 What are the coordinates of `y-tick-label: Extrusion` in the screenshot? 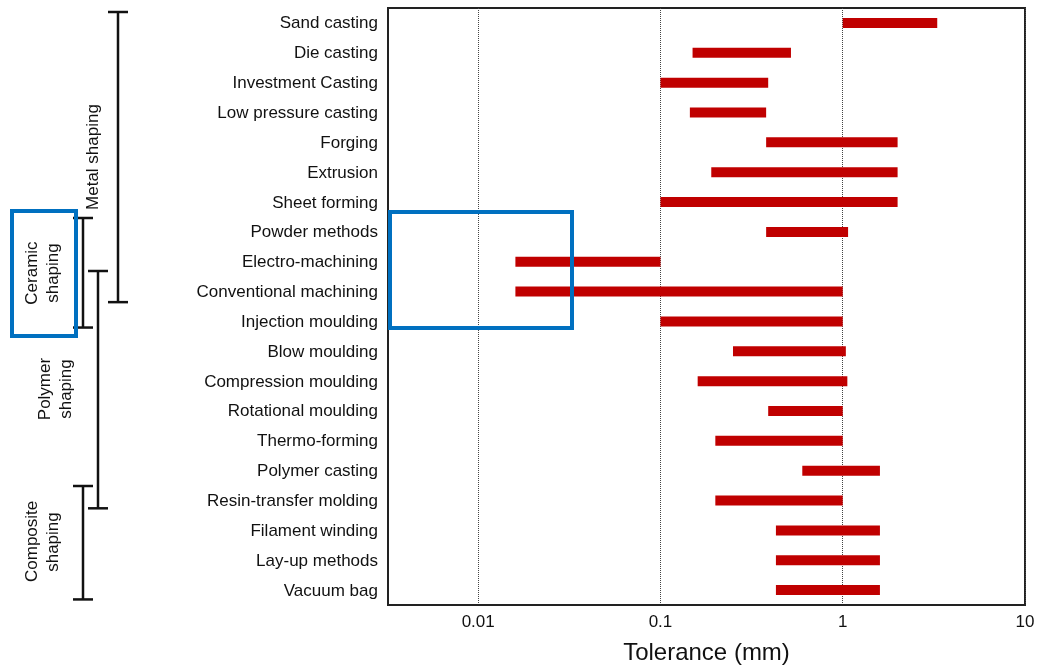 It's located at (342, 172).